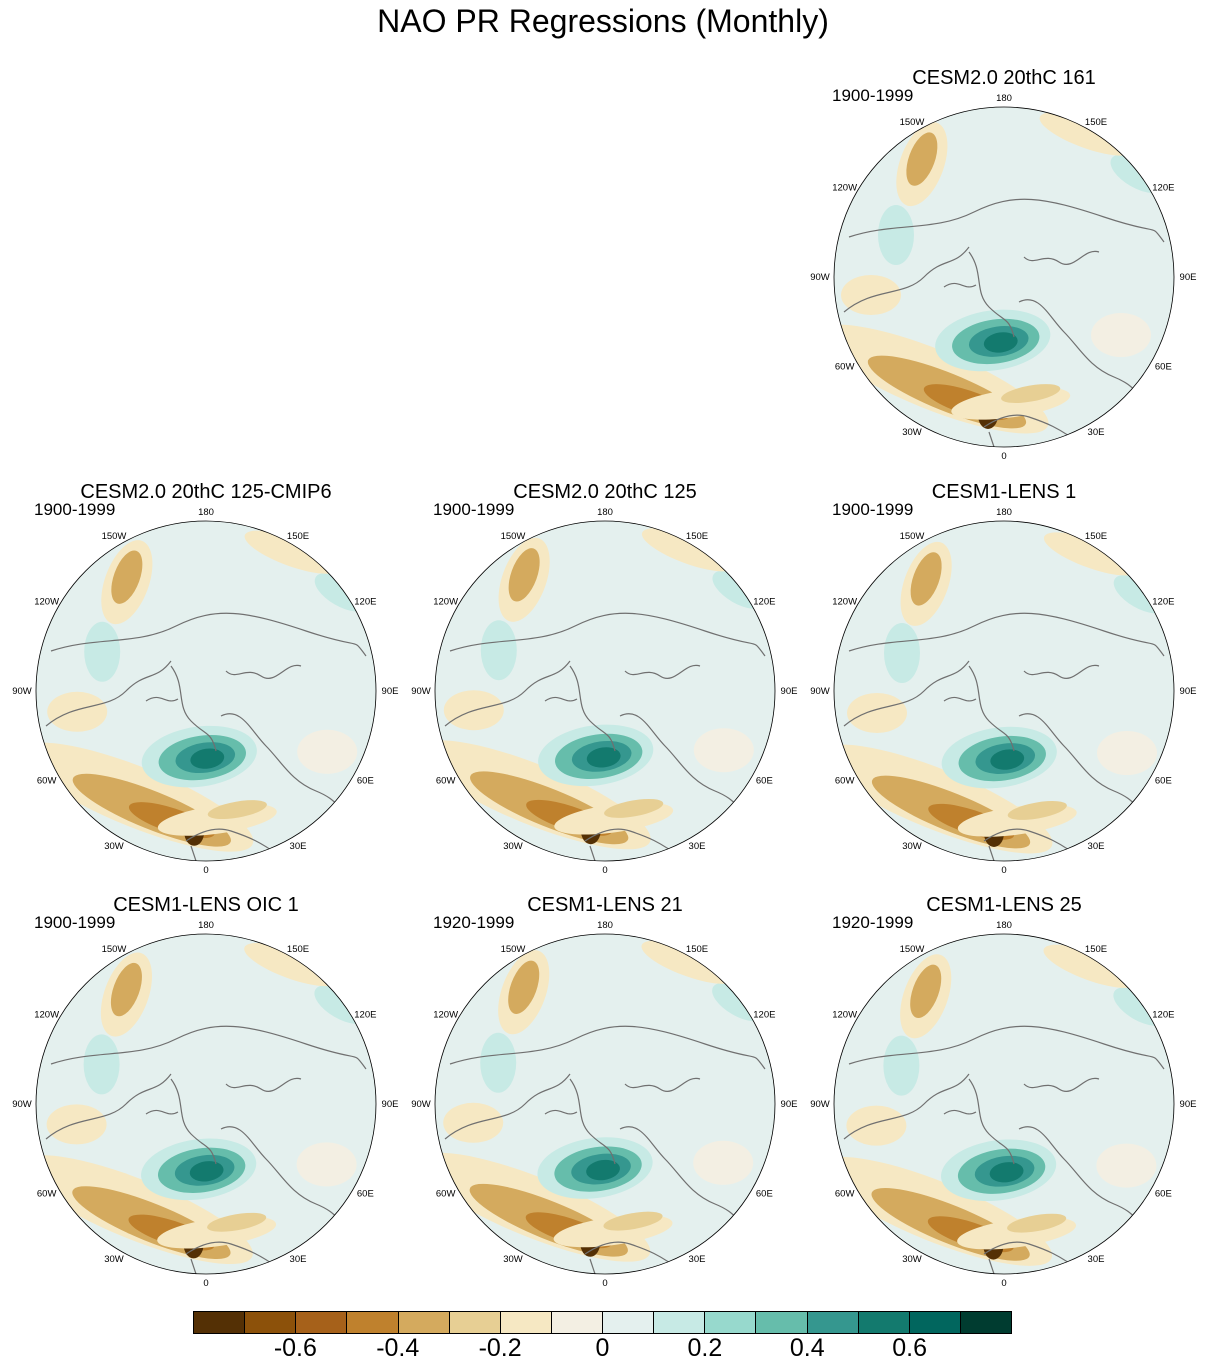 This screenshot has height=1367, width=1206. What do you see at coordinates (705, 1348) in the screenshot?
I see `colorbar-tick-label: 0.2` at bounding box center [705, 1348].